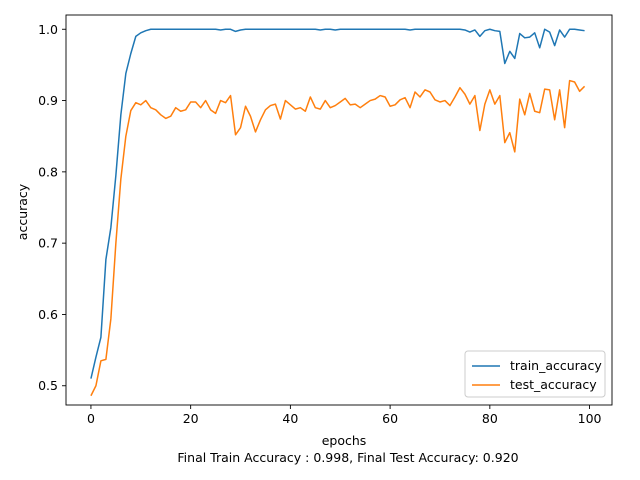 The width and height of the screenshot is (640, 480). What do you see at coordinates (535, 374) in the screenshot?
I see `legend: train_accuracy test_accuracy` at bounding box center [535, 374].